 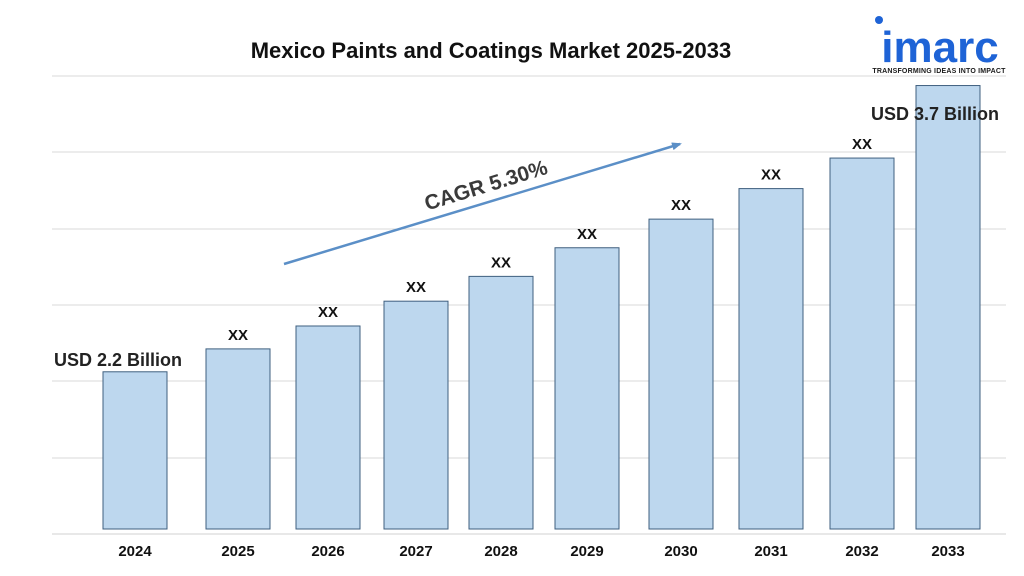 What do you see at coordinates (118, 360) in the screenshot?
I see `start-value-label: USD 2.2 Billion` at bounding box center [118, 360].